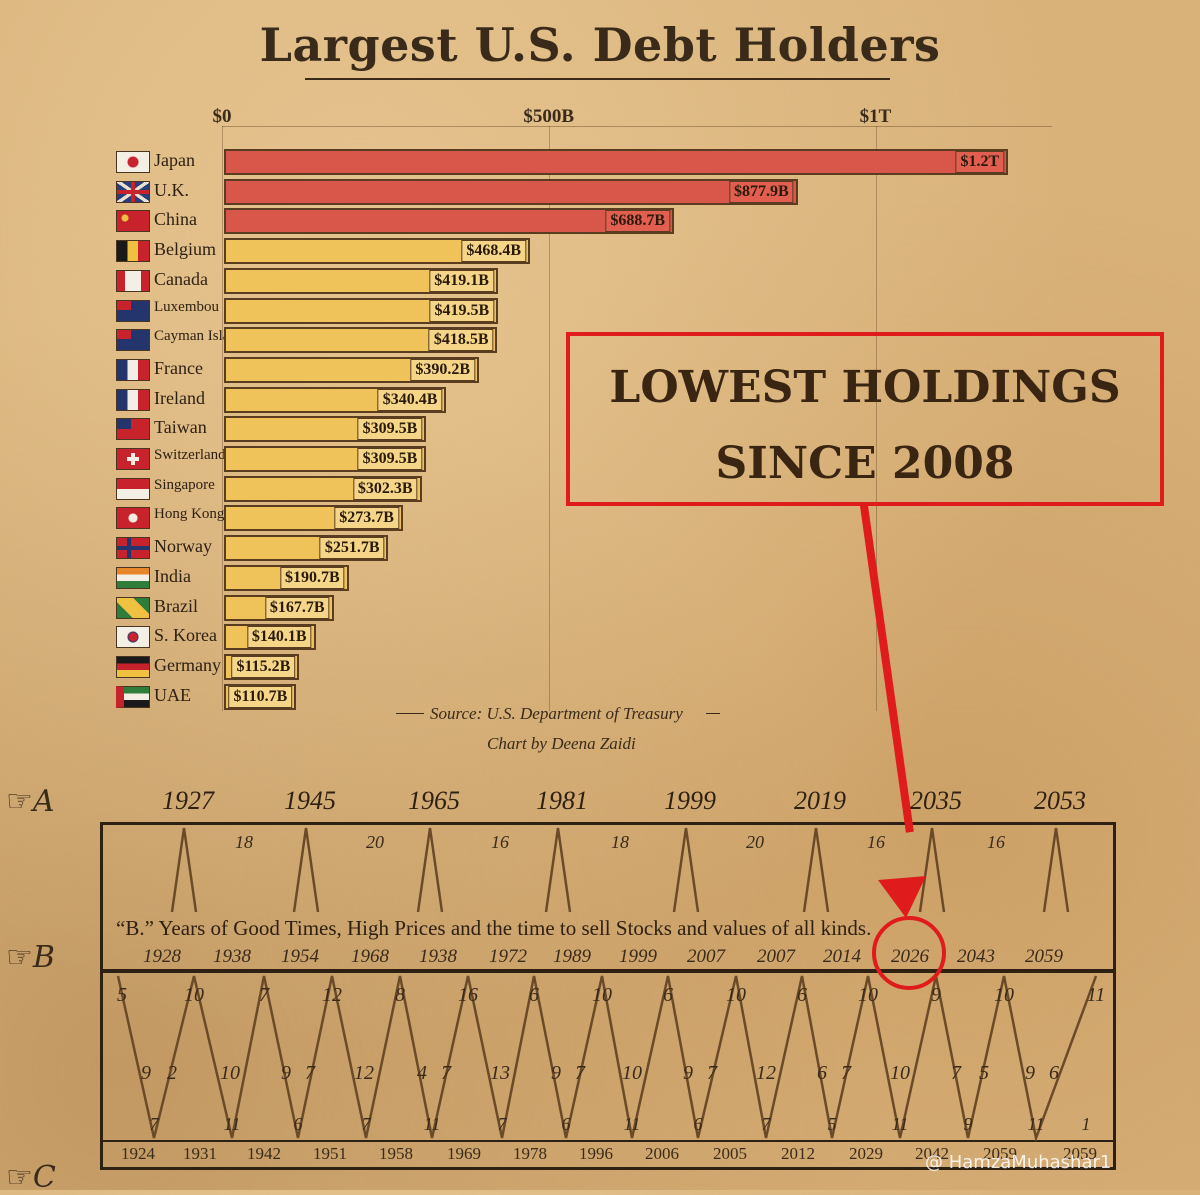 Image resolution: width=1200 pixels, height=1195 pixels. Describe the element at coordinates (175, 219) in the screenshot. I see `country-label: China` at that location.